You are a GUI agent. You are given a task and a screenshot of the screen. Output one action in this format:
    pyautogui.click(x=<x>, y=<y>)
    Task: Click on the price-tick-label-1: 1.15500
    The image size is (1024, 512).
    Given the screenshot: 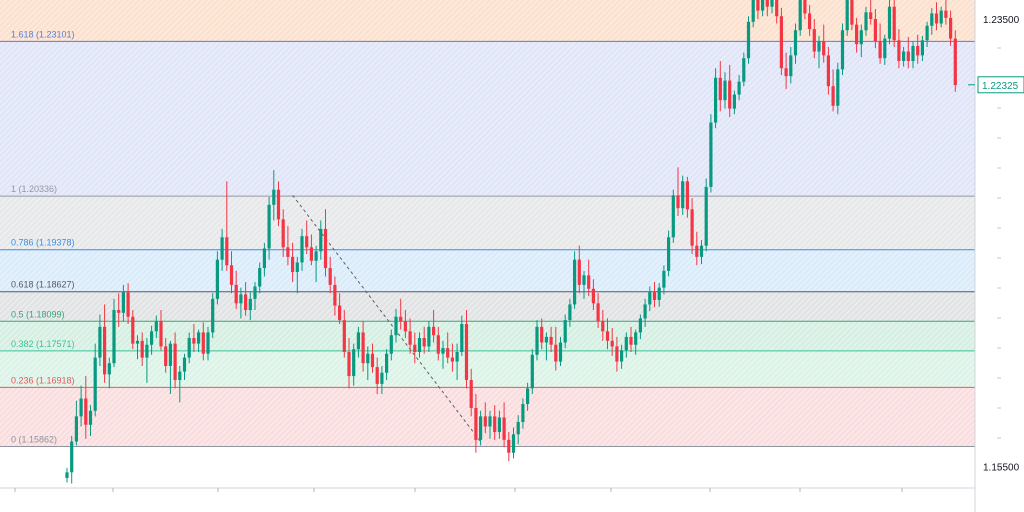 What is the action you would take?
    pyautogui.click(x=1001, y=468)
    